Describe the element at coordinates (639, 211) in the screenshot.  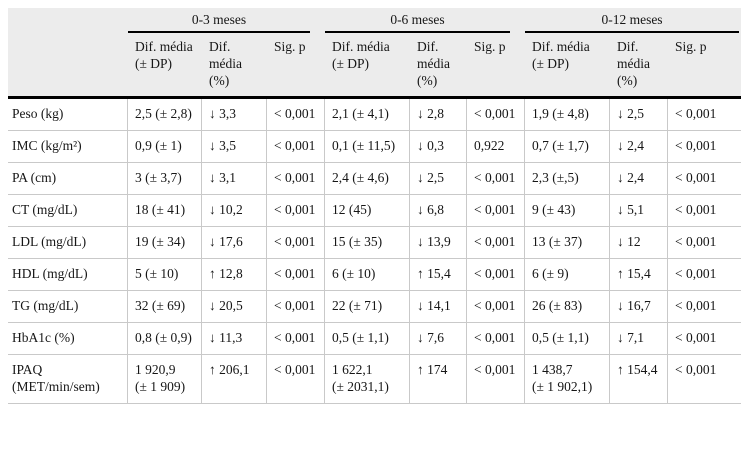
I see `diff-mean-pct-cell: ↓ 5,1` at that location.